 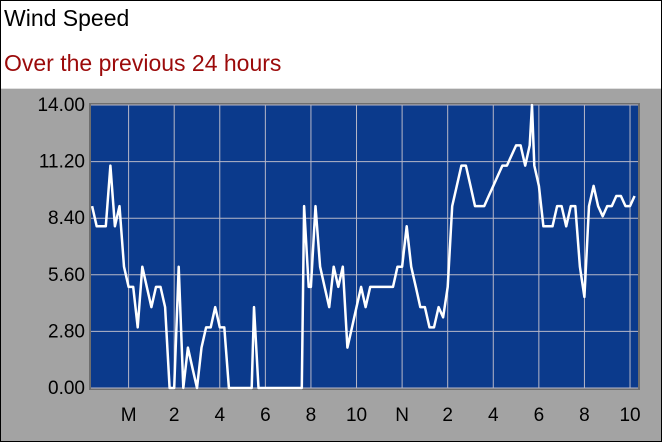 What do you see at coordinates (402, 415) in the screenshot?
I see `x-tick-label: N` at bounding box center [402, 415].